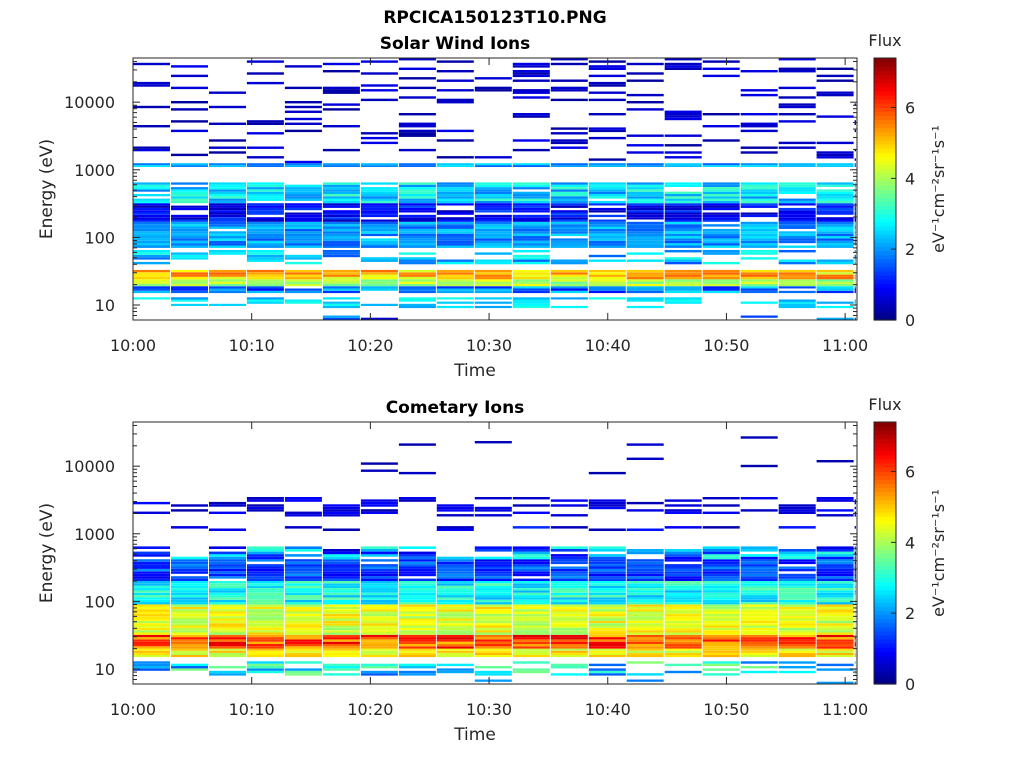 This screenshot has height=768, width=1024. What do you see at coordinates (370, 709) in the screenshot?
I see `x-tick-label: 10:20` at bounding box center [370, 709].